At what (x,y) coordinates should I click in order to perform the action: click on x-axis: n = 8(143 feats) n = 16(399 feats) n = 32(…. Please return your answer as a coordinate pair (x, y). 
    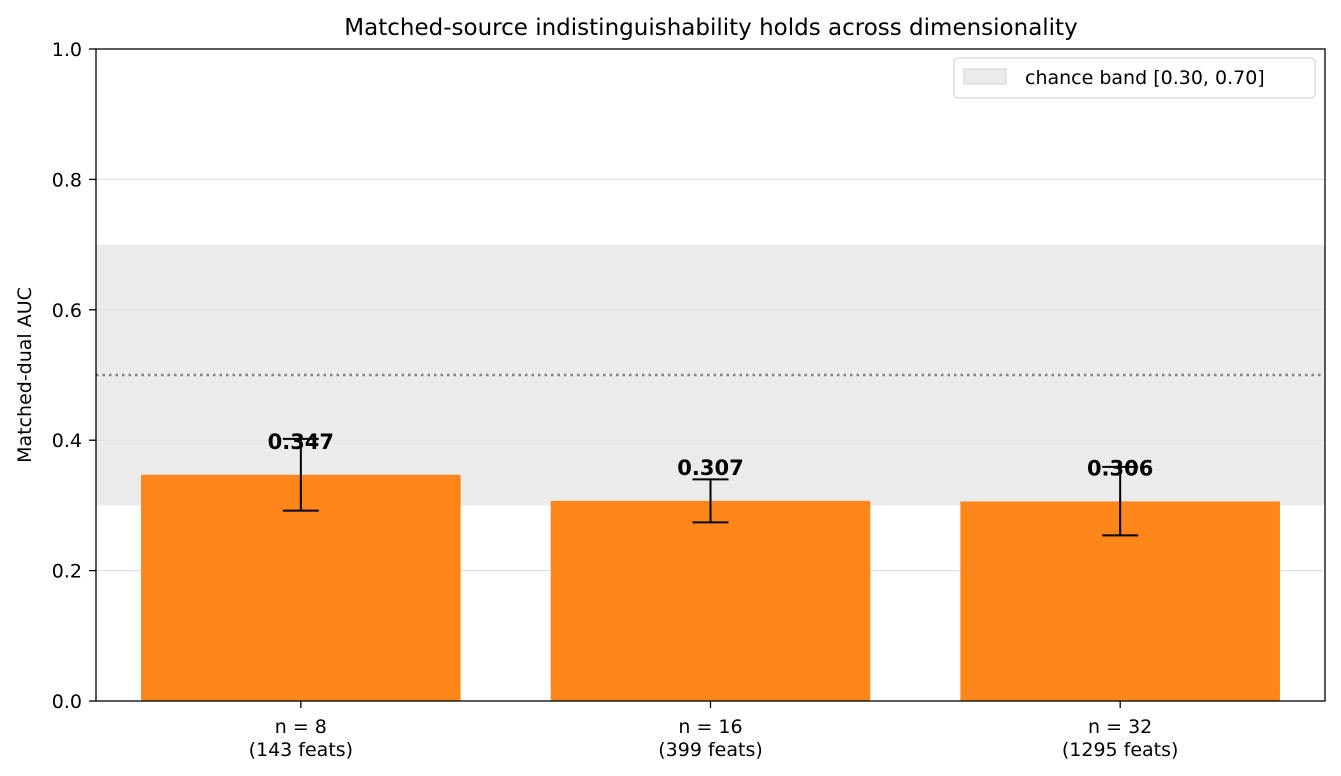
    Looking at the image, I should click on (714, 731).